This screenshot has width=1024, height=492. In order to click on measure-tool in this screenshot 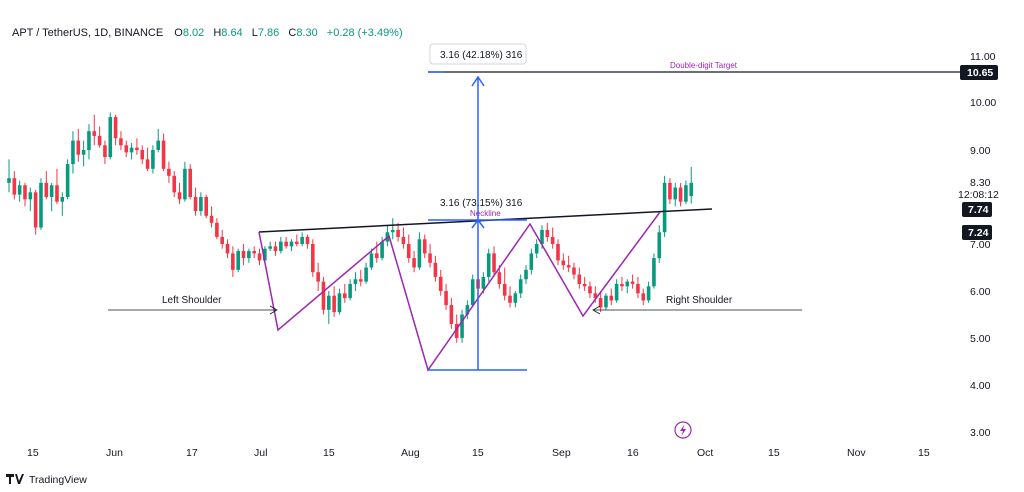, I will do `click(477, 221)`.